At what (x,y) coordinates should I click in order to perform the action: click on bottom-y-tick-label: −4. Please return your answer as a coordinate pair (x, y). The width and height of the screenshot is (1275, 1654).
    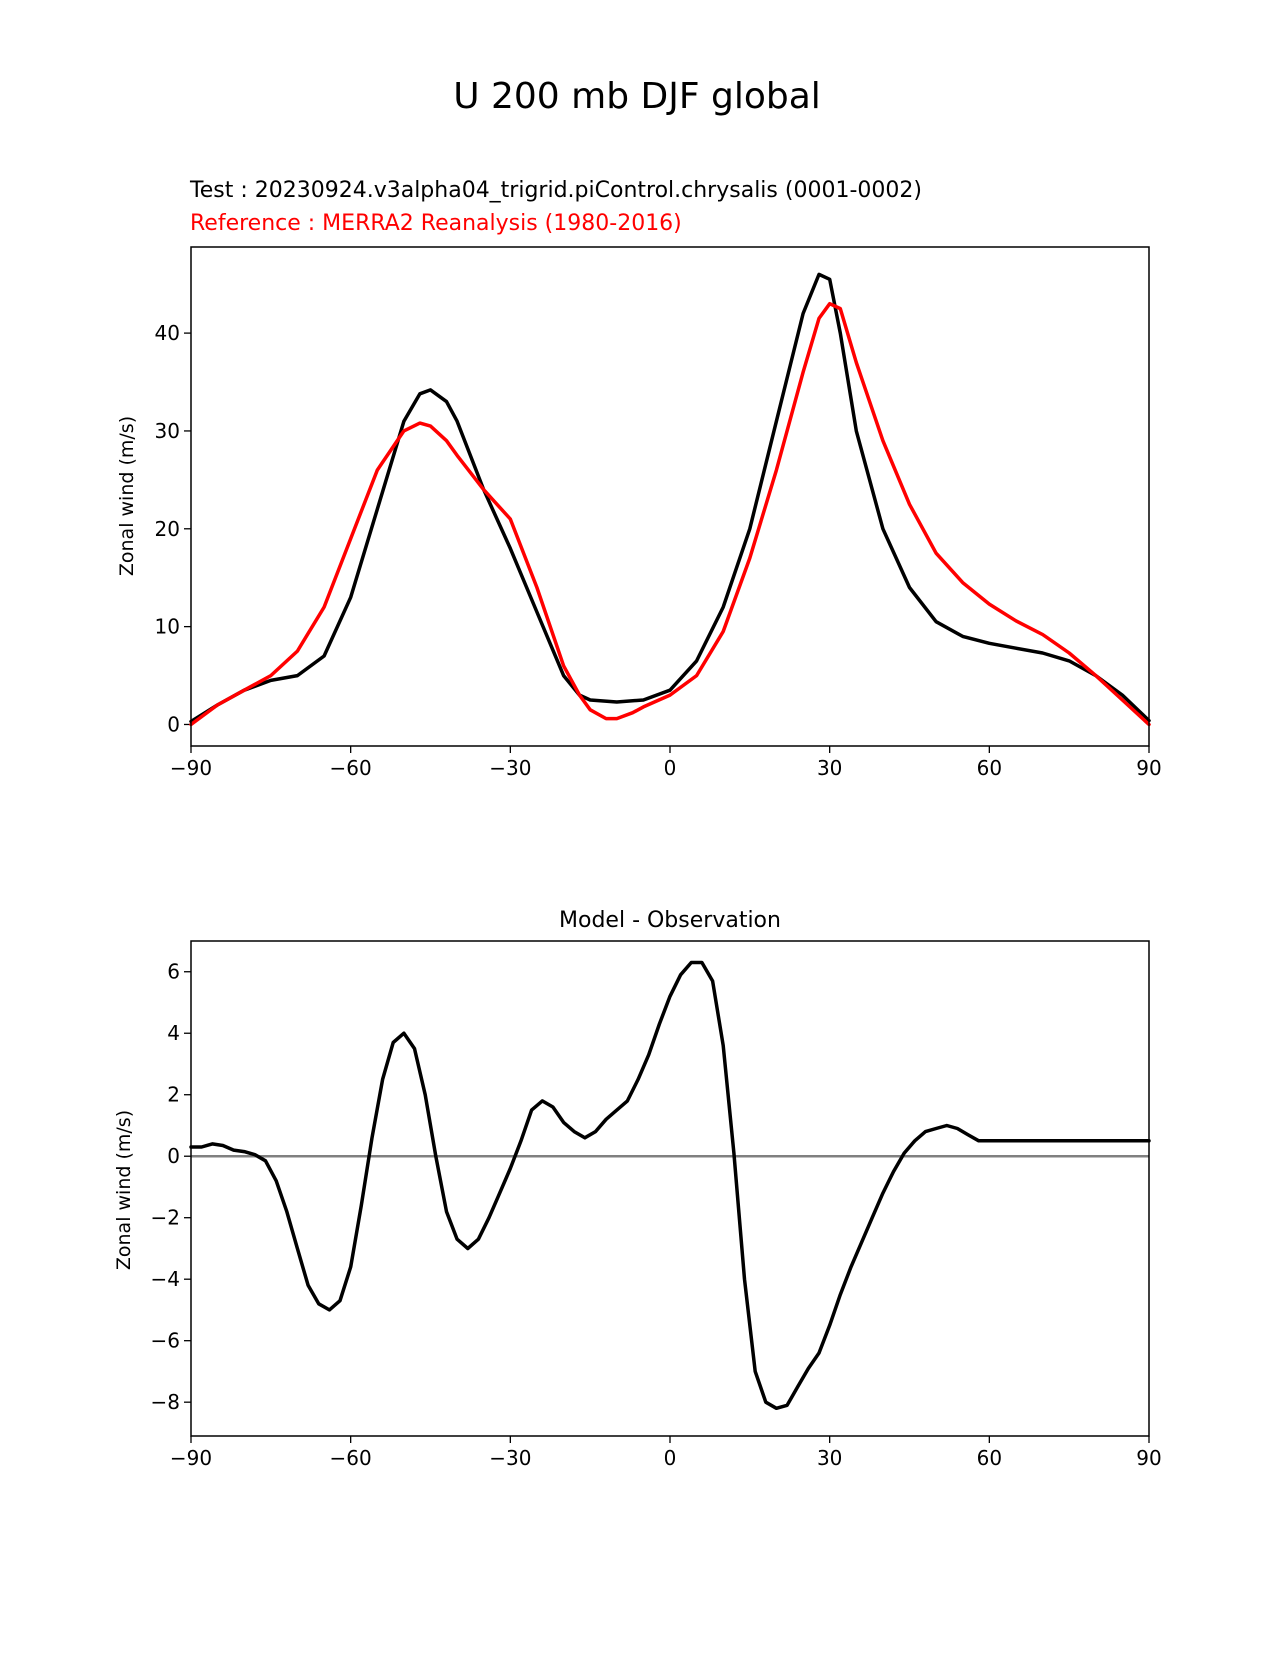
    Looking at the image, I should click on (165, 1279).